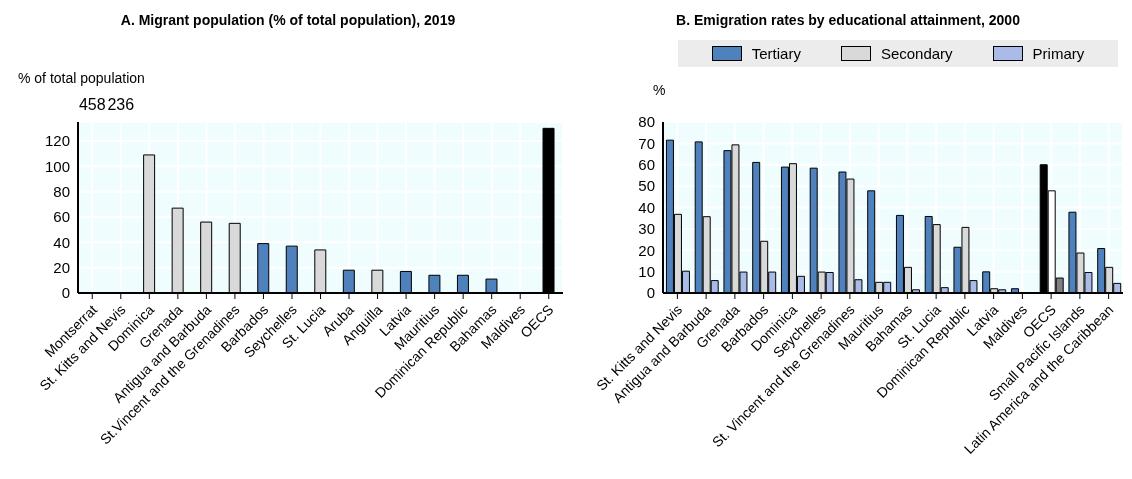 The height and width of the screenshot is (479, 1132). I want to click on text: 236, so click(121, 104).